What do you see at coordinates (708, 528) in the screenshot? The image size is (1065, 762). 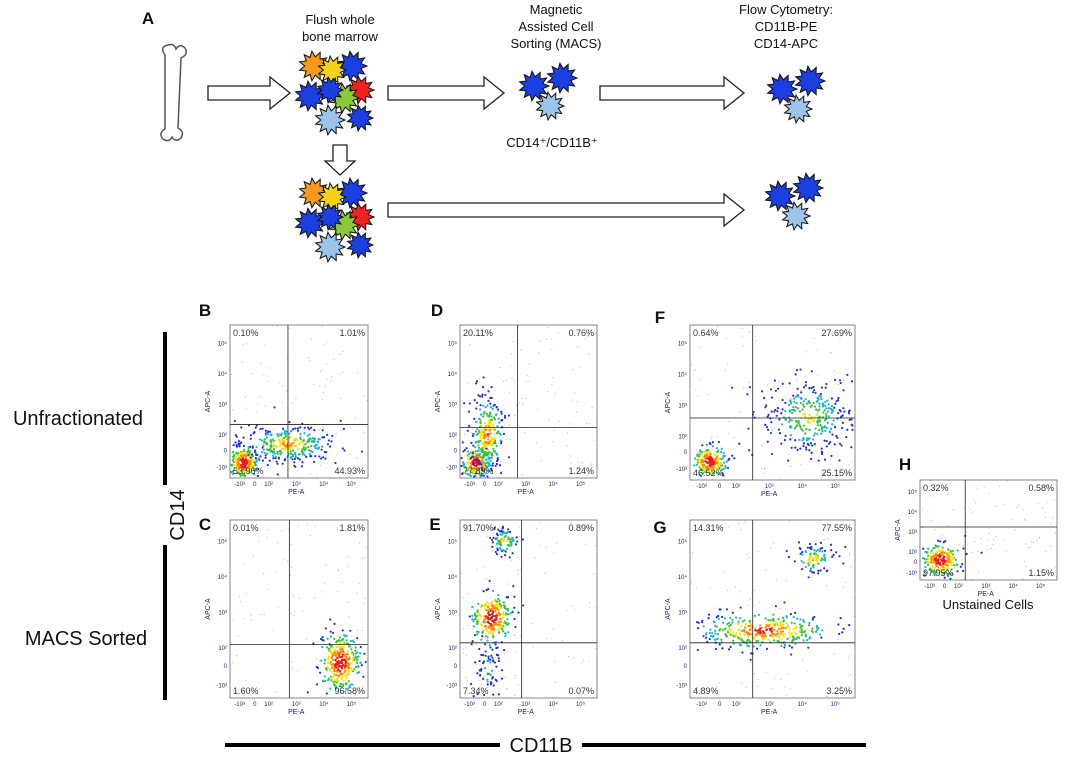 I see `quadrant-percent: 14.31%` at bounding box center [708, 528].